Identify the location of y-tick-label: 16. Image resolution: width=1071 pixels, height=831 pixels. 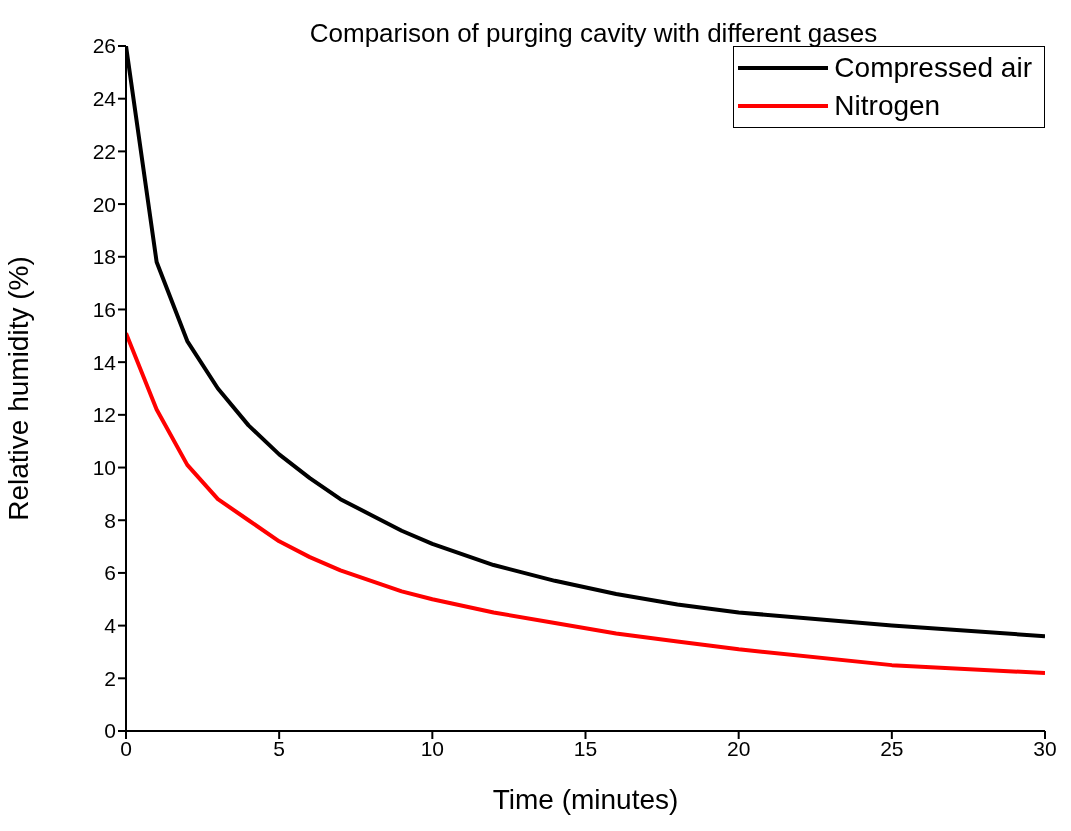
(104, 309).